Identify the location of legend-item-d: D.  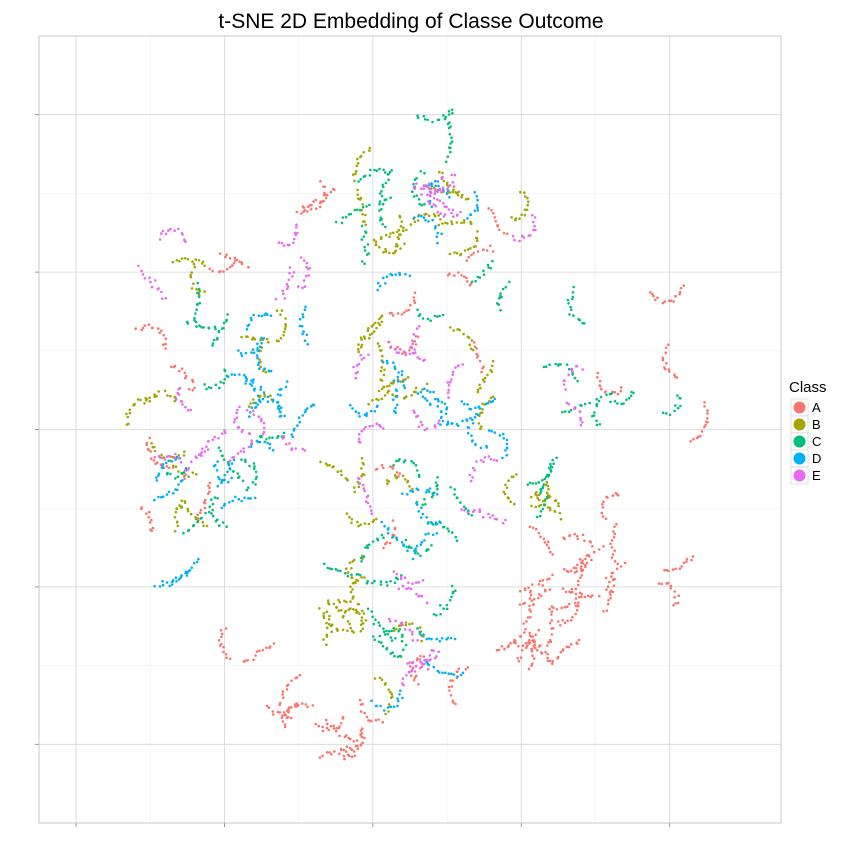
(805, 458).